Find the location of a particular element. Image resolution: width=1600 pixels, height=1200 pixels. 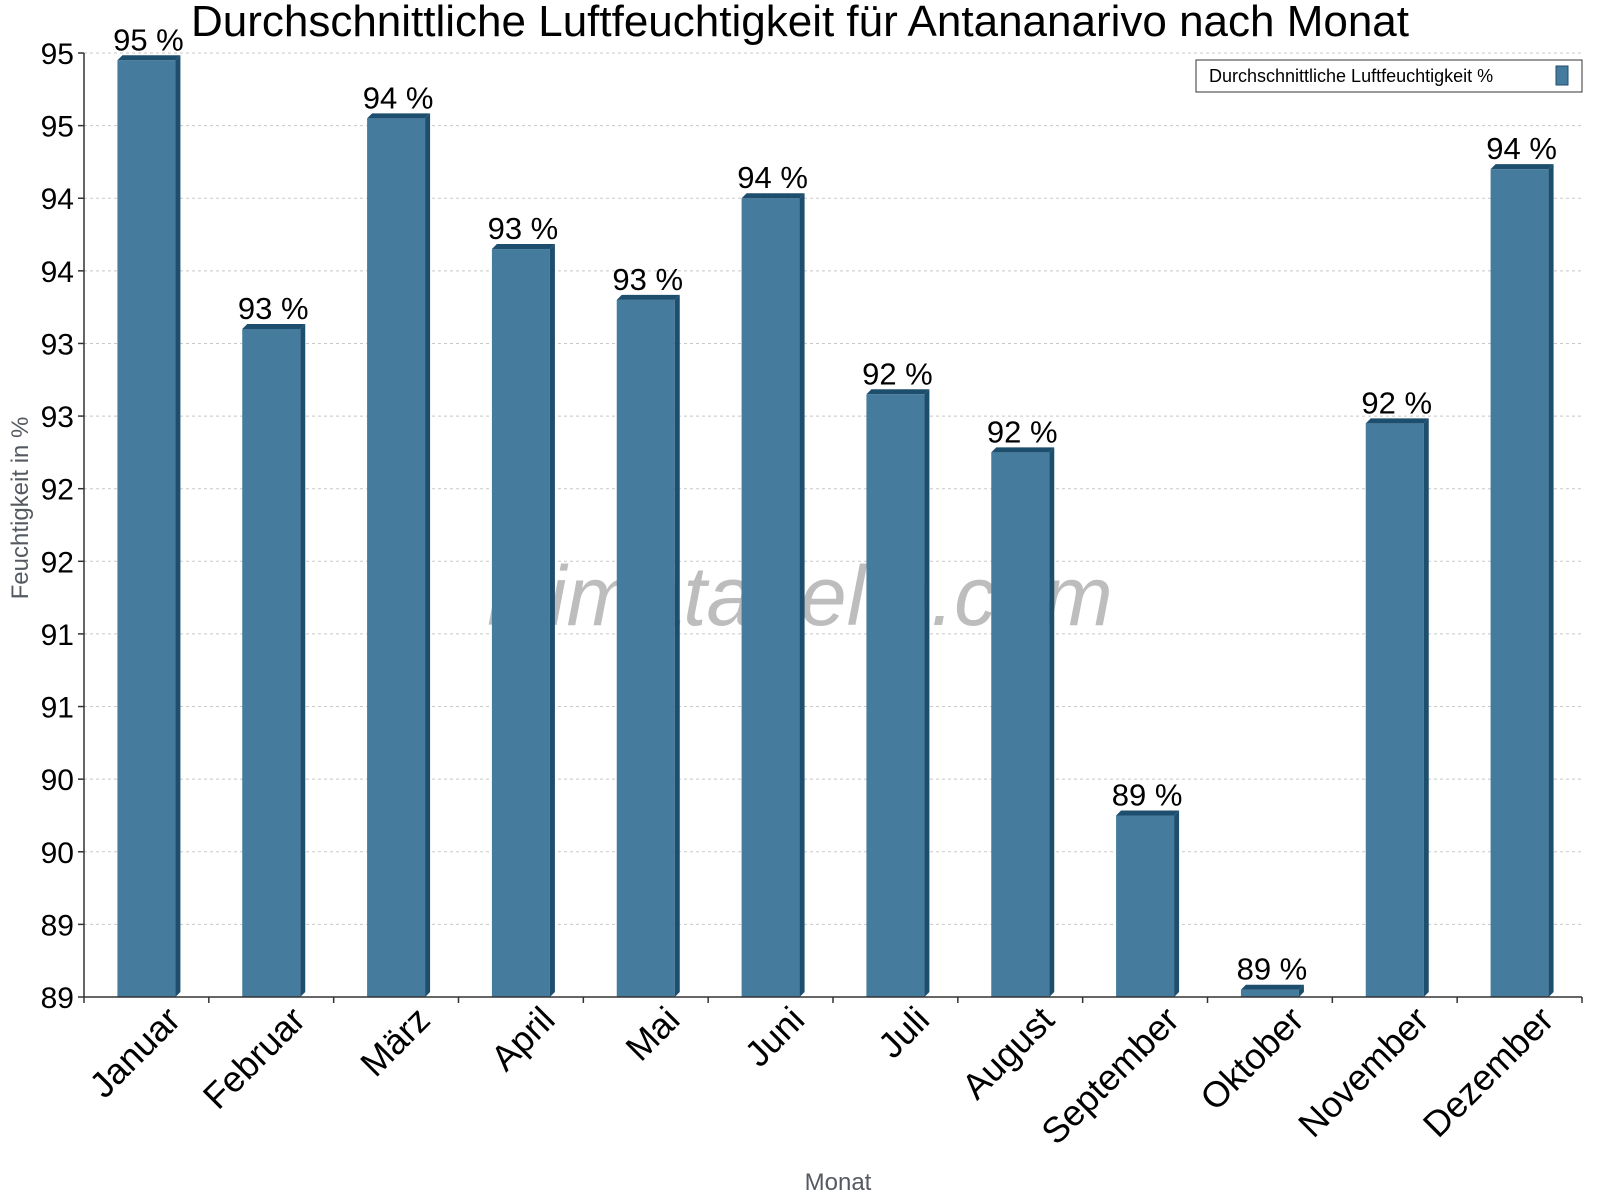

legend: Durchschnittliche Luftfeuchtigkeit % is located at coordinates (1389, 76).